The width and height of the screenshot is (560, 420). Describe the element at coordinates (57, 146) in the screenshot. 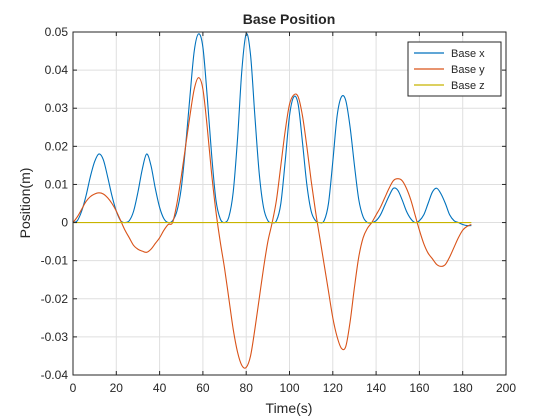

I see `y-tick-label: 0.02` at that location.